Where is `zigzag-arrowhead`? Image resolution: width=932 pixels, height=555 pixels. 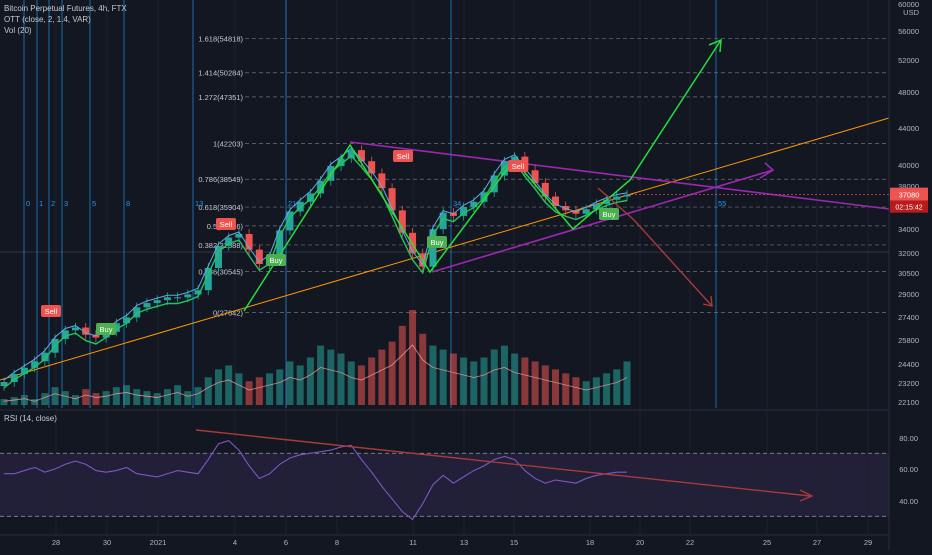 zigzag-arrowhead is located at coordinates (715, 45).